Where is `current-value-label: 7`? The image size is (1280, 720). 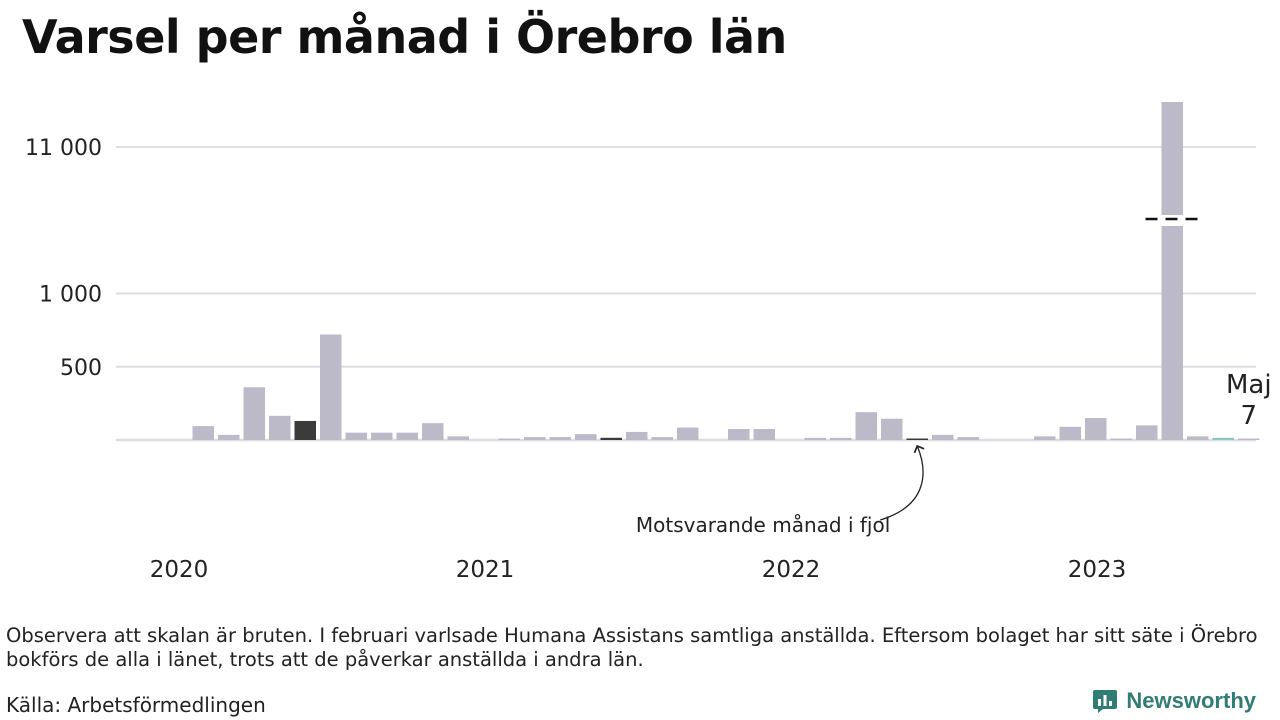 current-value-label: 7 is located at coordinates (1248, 416).